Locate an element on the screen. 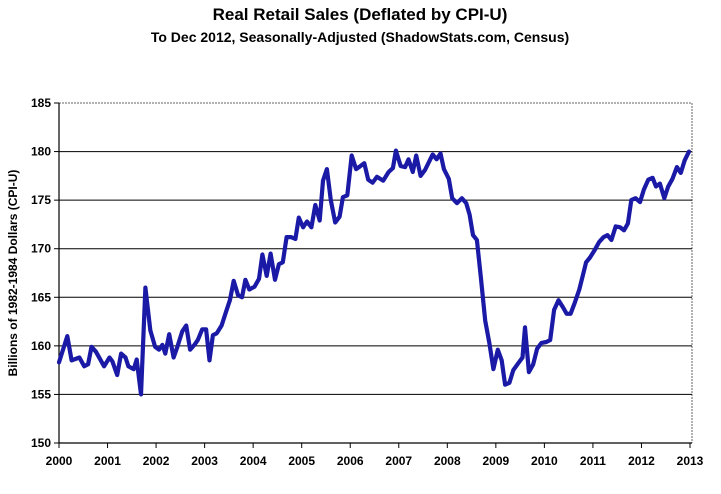  y-tick-label: 170 is located at coordinates (41, 249).